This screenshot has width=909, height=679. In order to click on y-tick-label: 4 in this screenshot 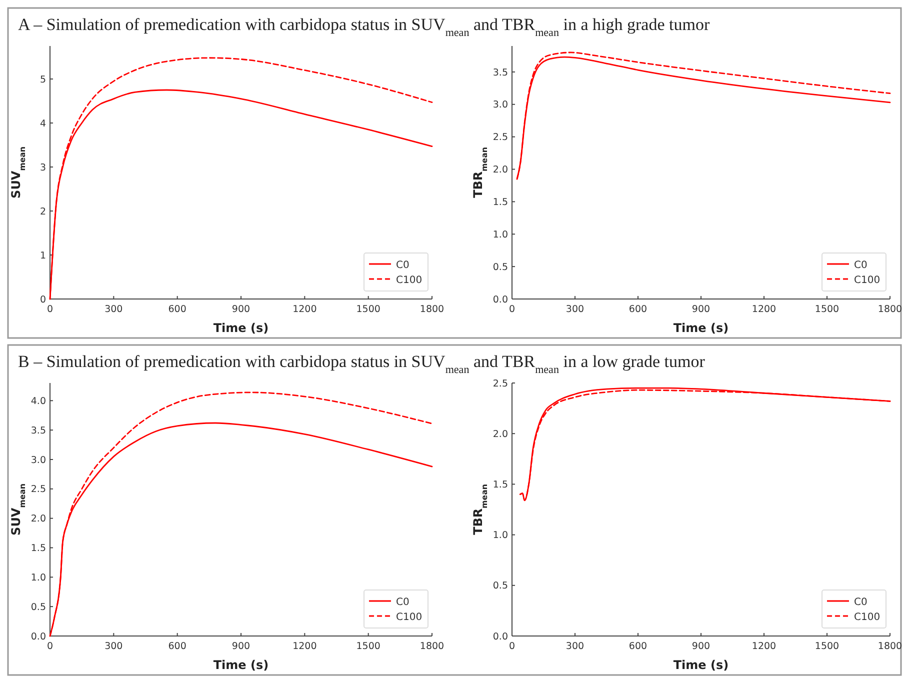, I will do `click(43, 124)`.